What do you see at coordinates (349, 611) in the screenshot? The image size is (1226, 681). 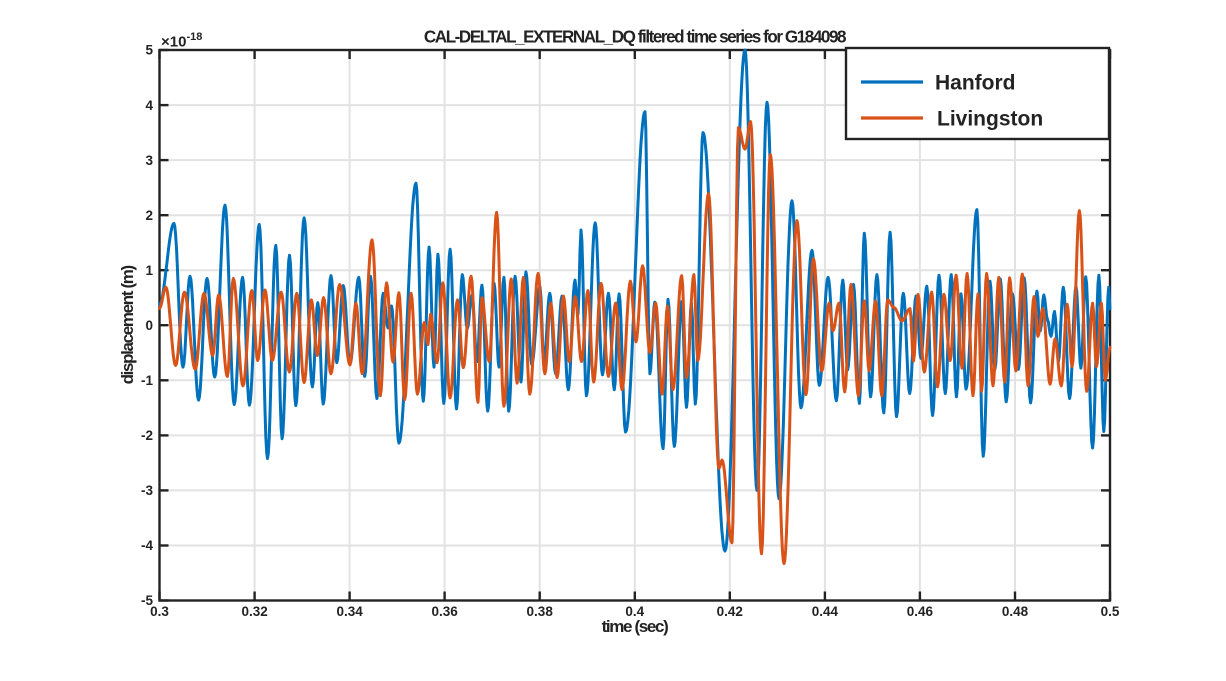 I see `svg-text: 0.34` at bounding box center [349, 611].